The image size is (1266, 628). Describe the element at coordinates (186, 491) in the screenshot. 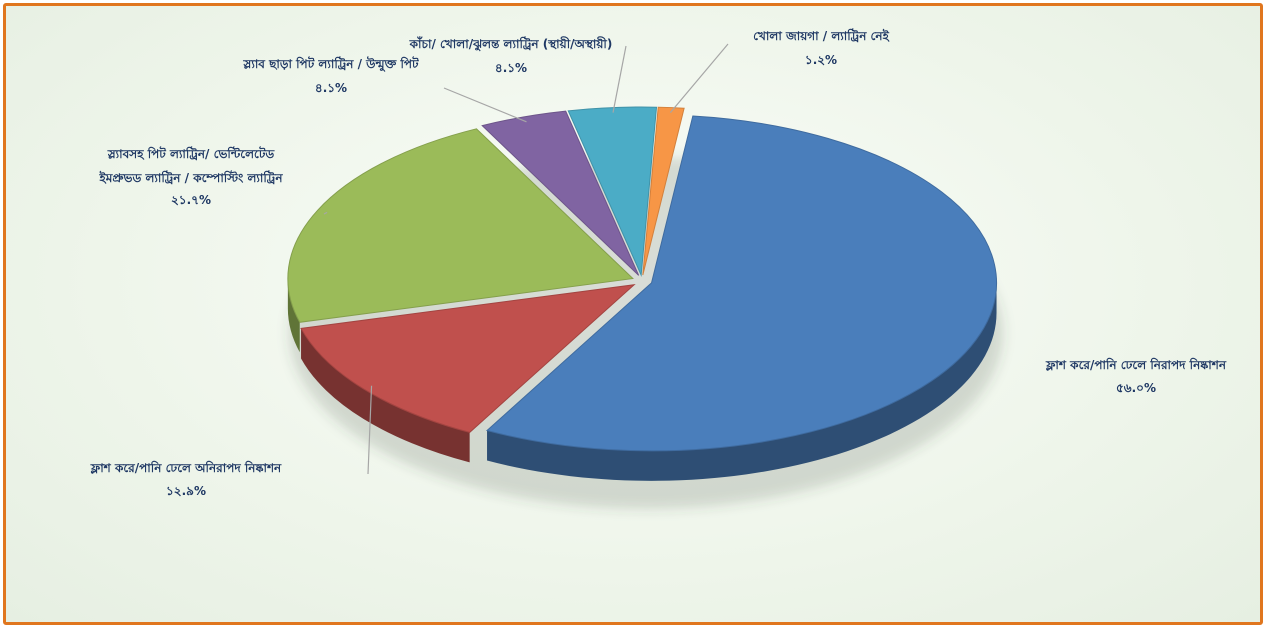

I see `value-unsafe-flush: ১২.৯%` at that location.